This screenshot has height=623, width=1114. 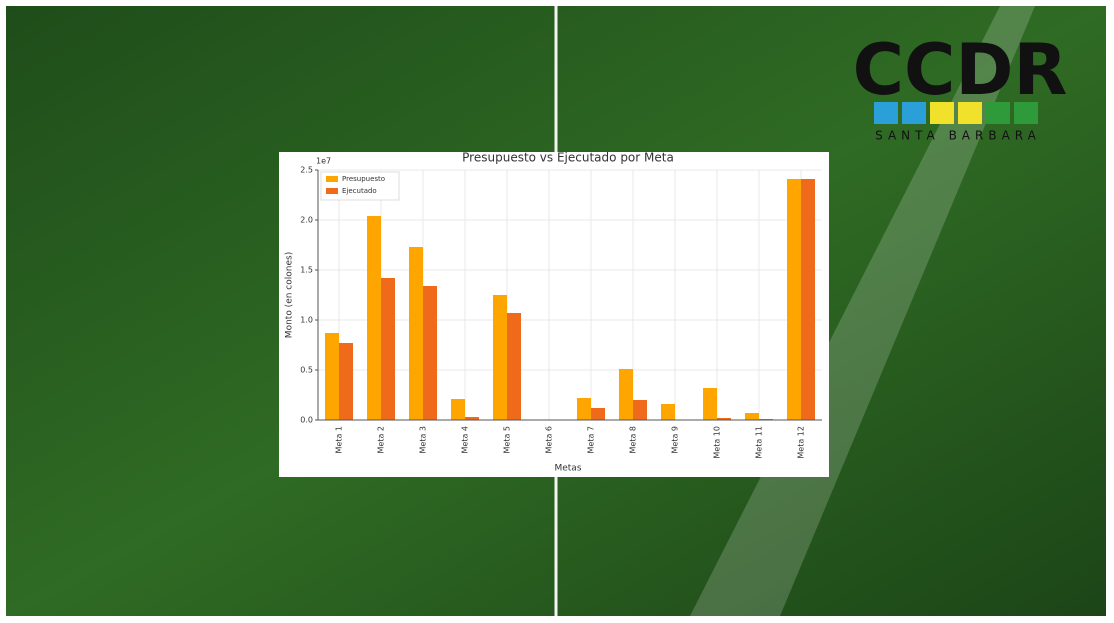 What do you see at coordinates (465, 440) in the screenshot?
I see `x-tick-label: Meta 4` at bounding box center [465, 440].